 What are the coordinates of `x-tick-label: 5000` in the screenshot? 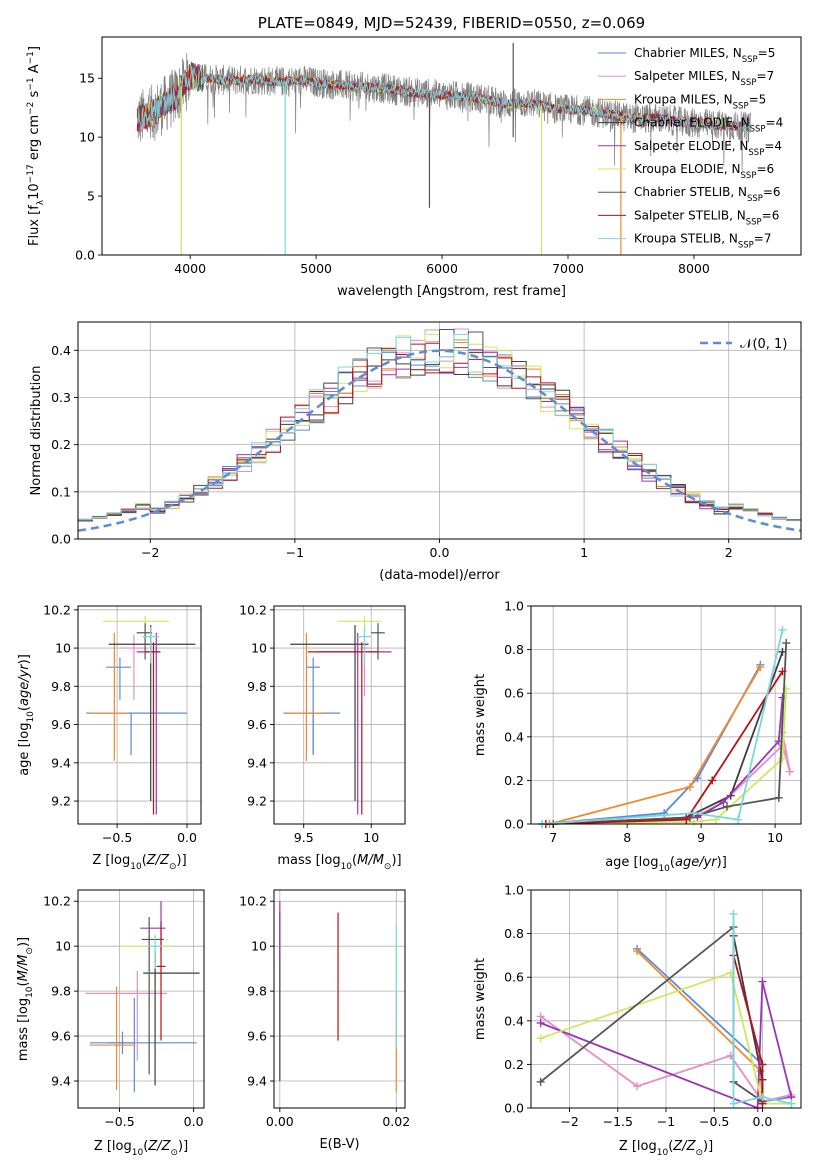 It's located at (316, 268).